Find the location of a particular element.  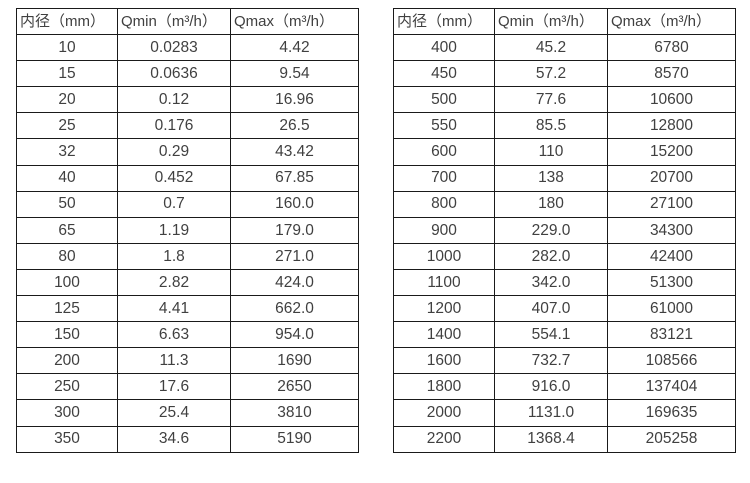

table-cell: 550 is located at coordinates (444, 126).